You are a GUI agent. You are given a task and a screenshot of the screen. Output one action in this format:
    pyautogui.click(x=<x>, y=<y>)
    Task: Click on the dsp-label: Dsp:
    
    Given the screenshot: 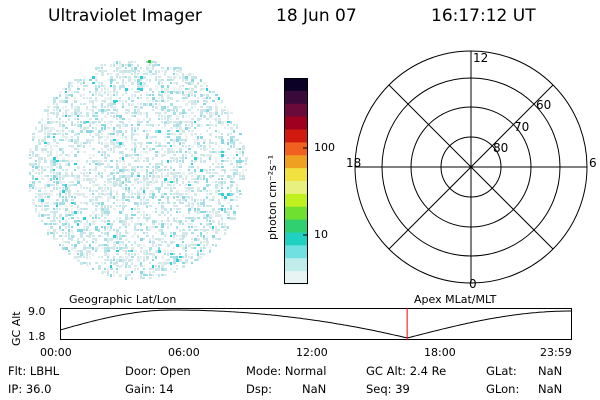 What is the action you would take?
    pyautogui.click(x=259, y=389)
    